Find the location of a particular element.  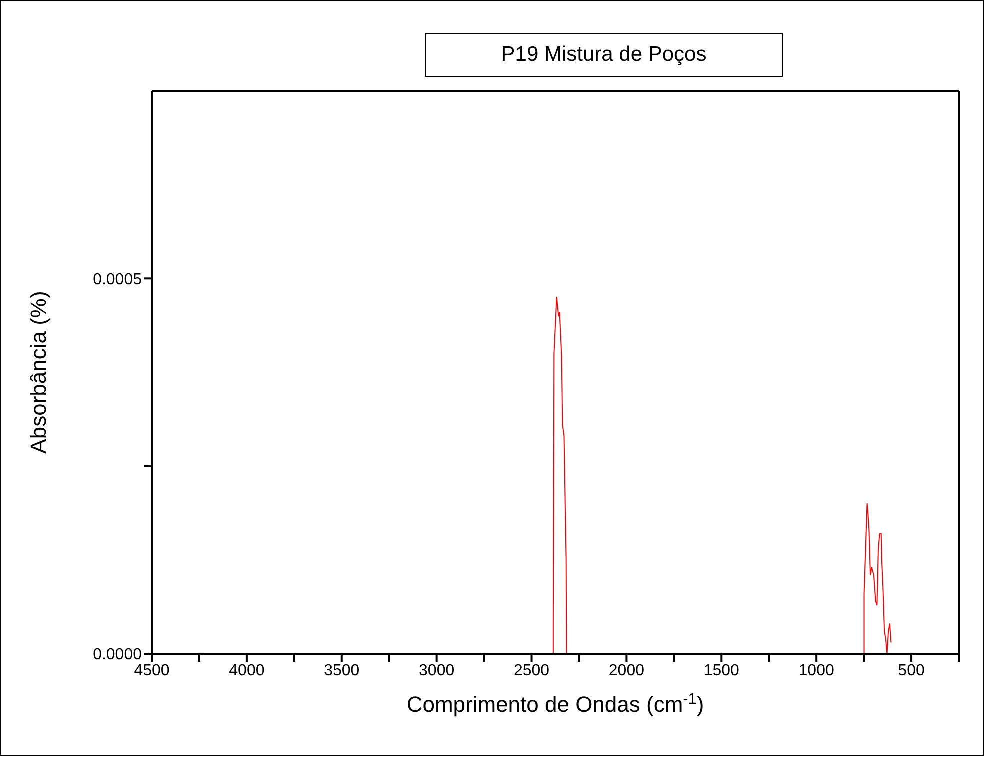

x-tick-label: 2000 is located at coordinates (626, 671).